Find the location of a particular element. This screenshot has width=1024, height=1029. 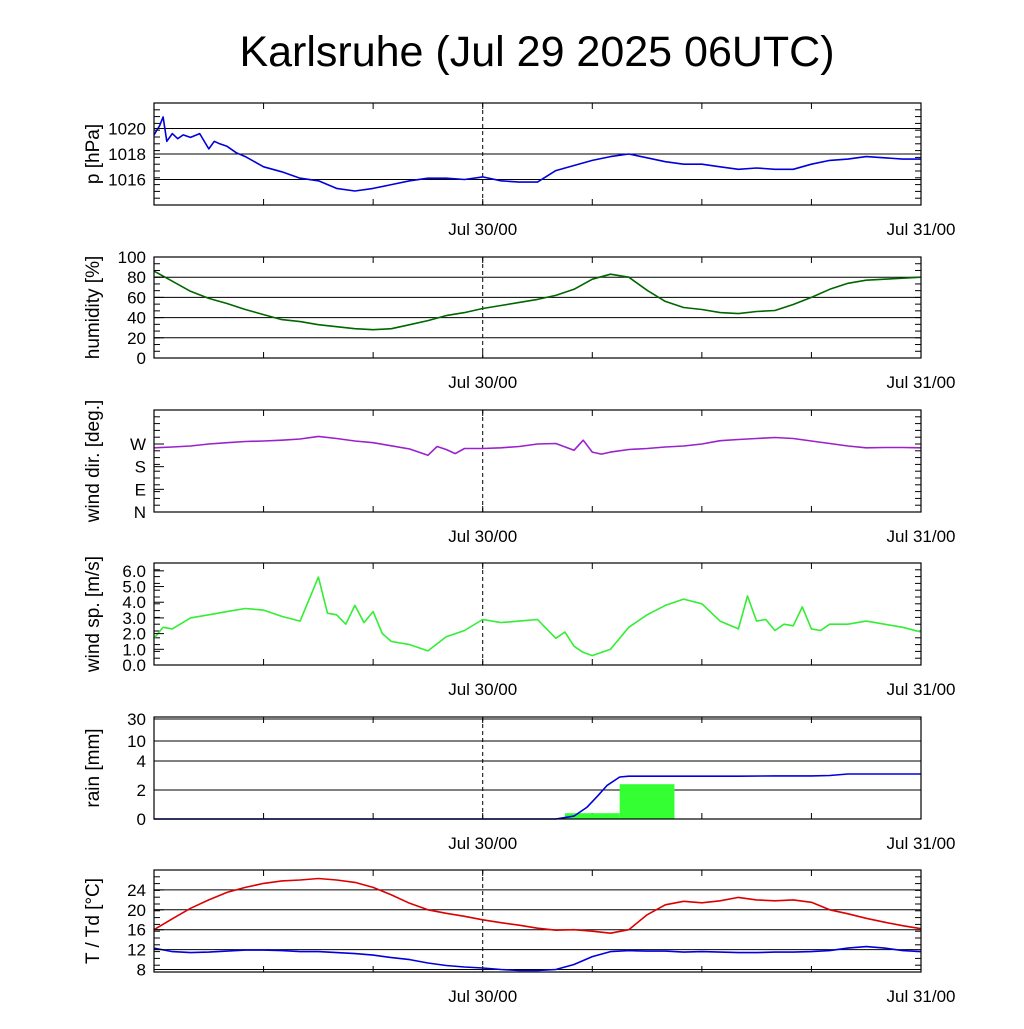

y-tick-label: W is located at coordinates (138, 444).